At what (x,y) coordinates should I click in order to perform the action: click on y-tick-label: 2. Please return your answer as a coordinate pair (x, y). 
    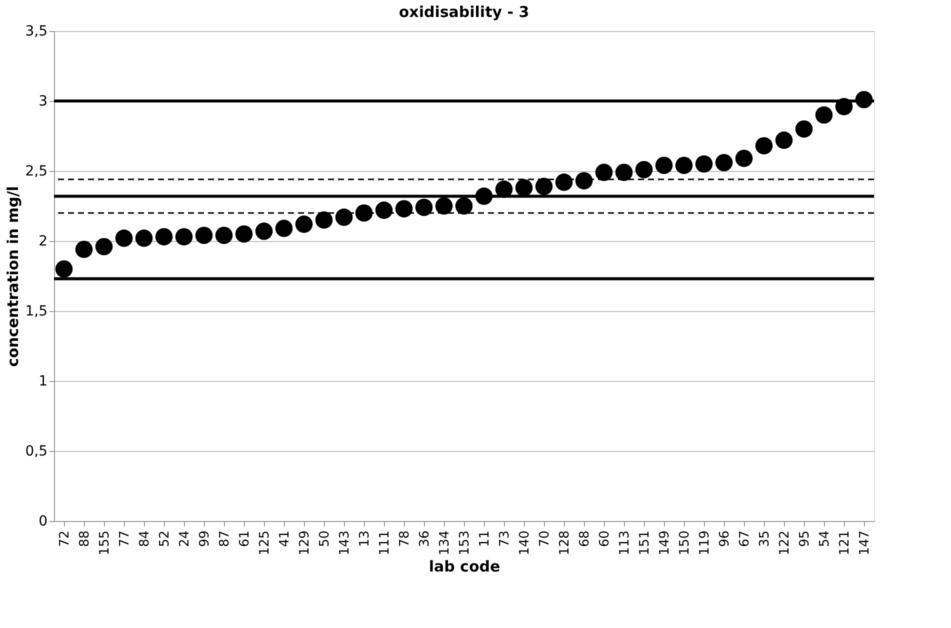
    Looking at the image, I should click on (43, 242).